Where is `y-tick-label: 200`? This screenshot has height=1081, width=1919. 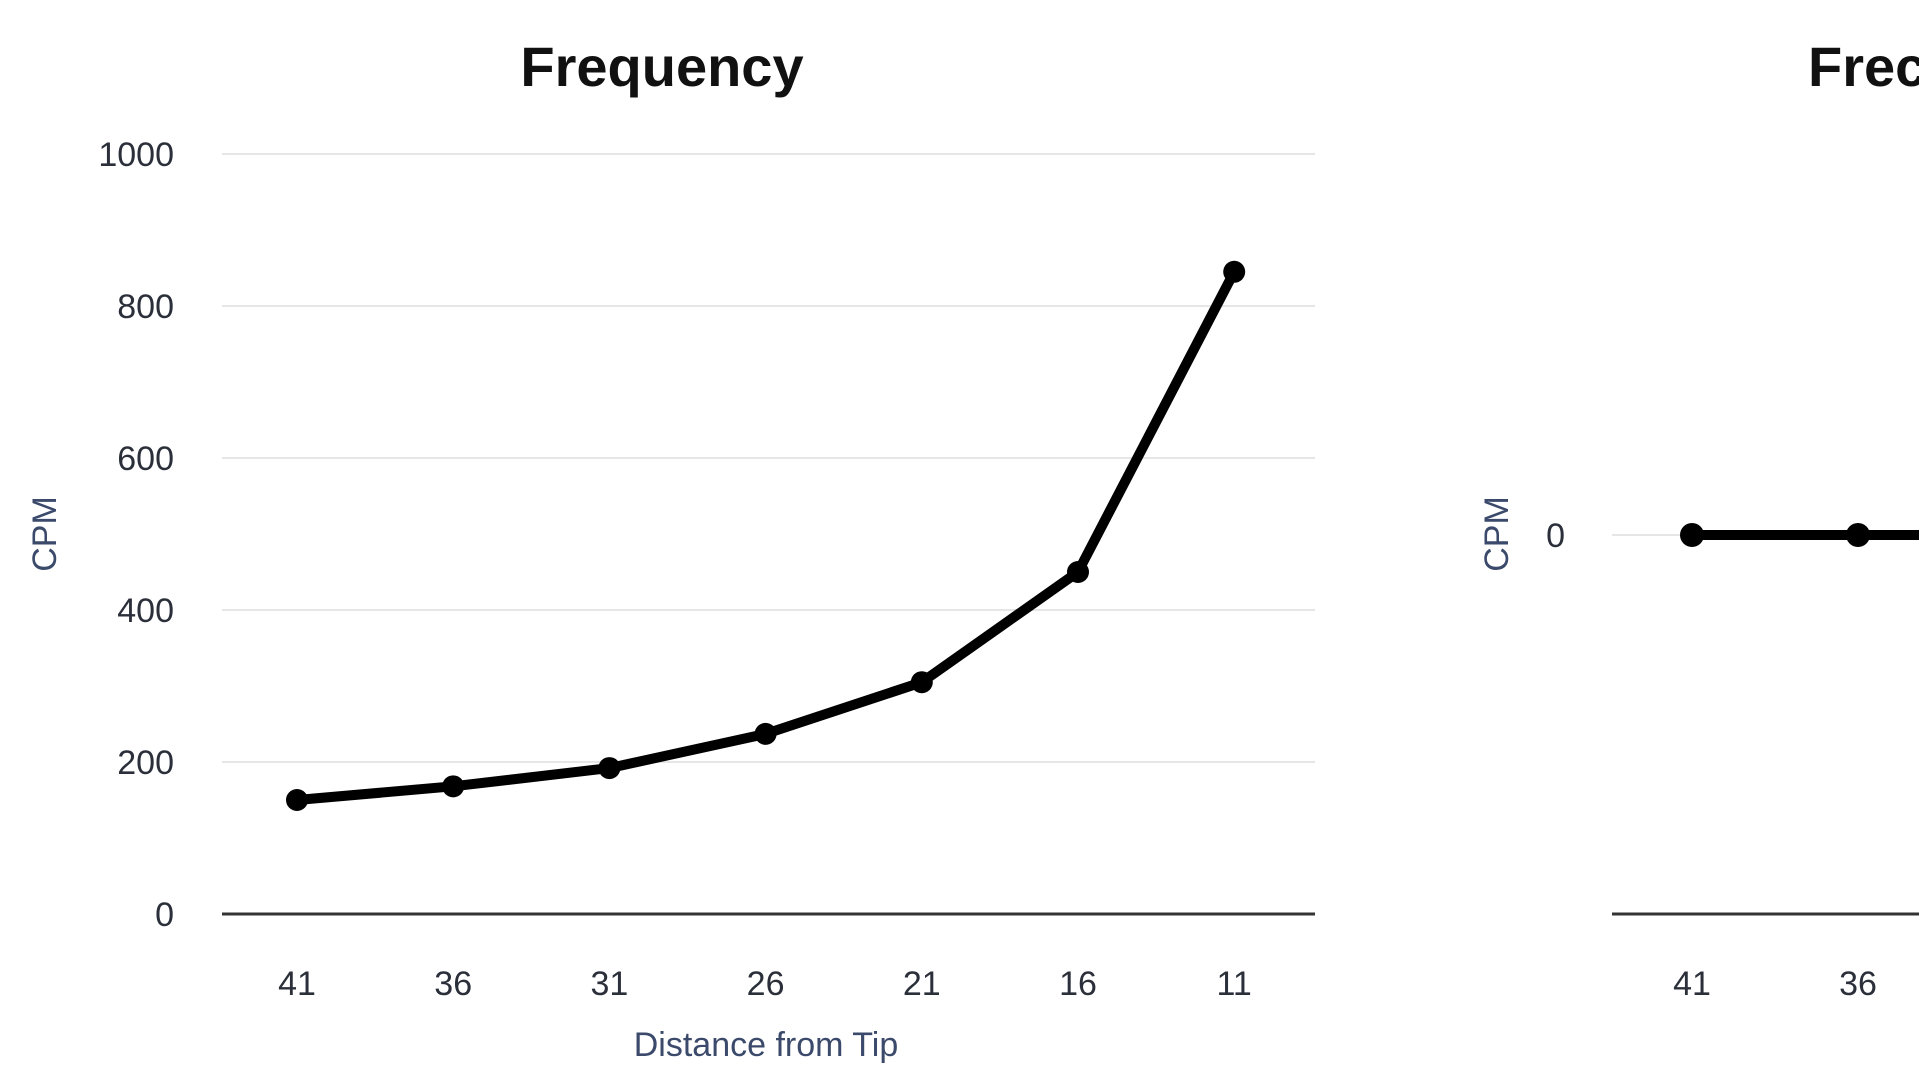
y-tick-label: 200 is located at coordinates (145, 763).